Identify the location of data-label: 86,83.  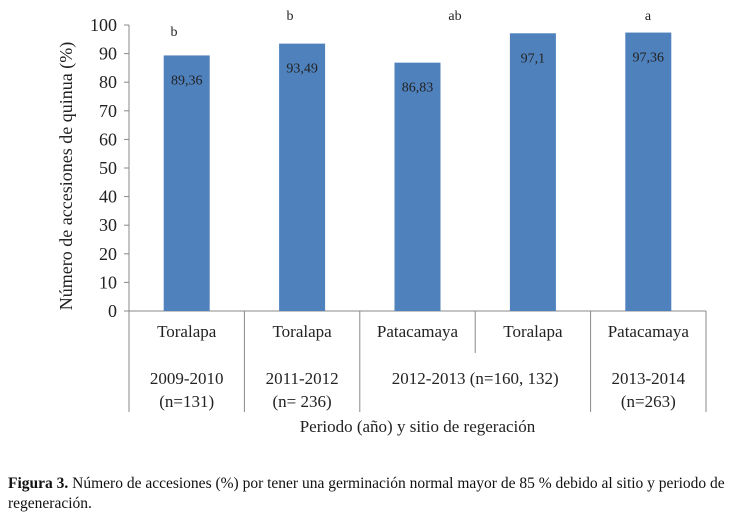
(418, 88).